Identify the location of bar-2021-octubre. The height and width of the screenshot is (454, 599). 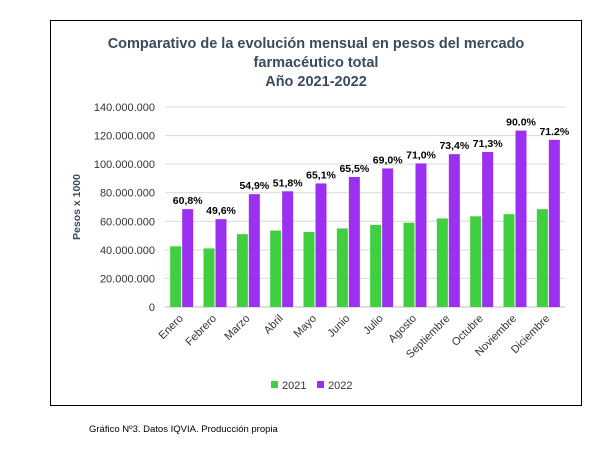
(476, 261).